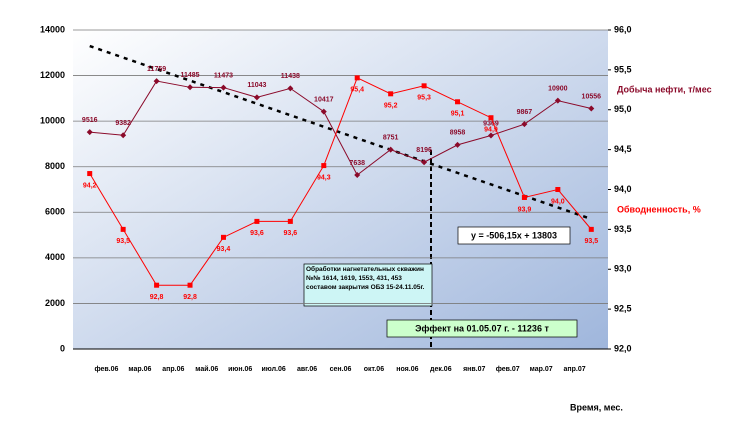 The image size is (744, 423). I want to click on effect-box, so click(482, 328).